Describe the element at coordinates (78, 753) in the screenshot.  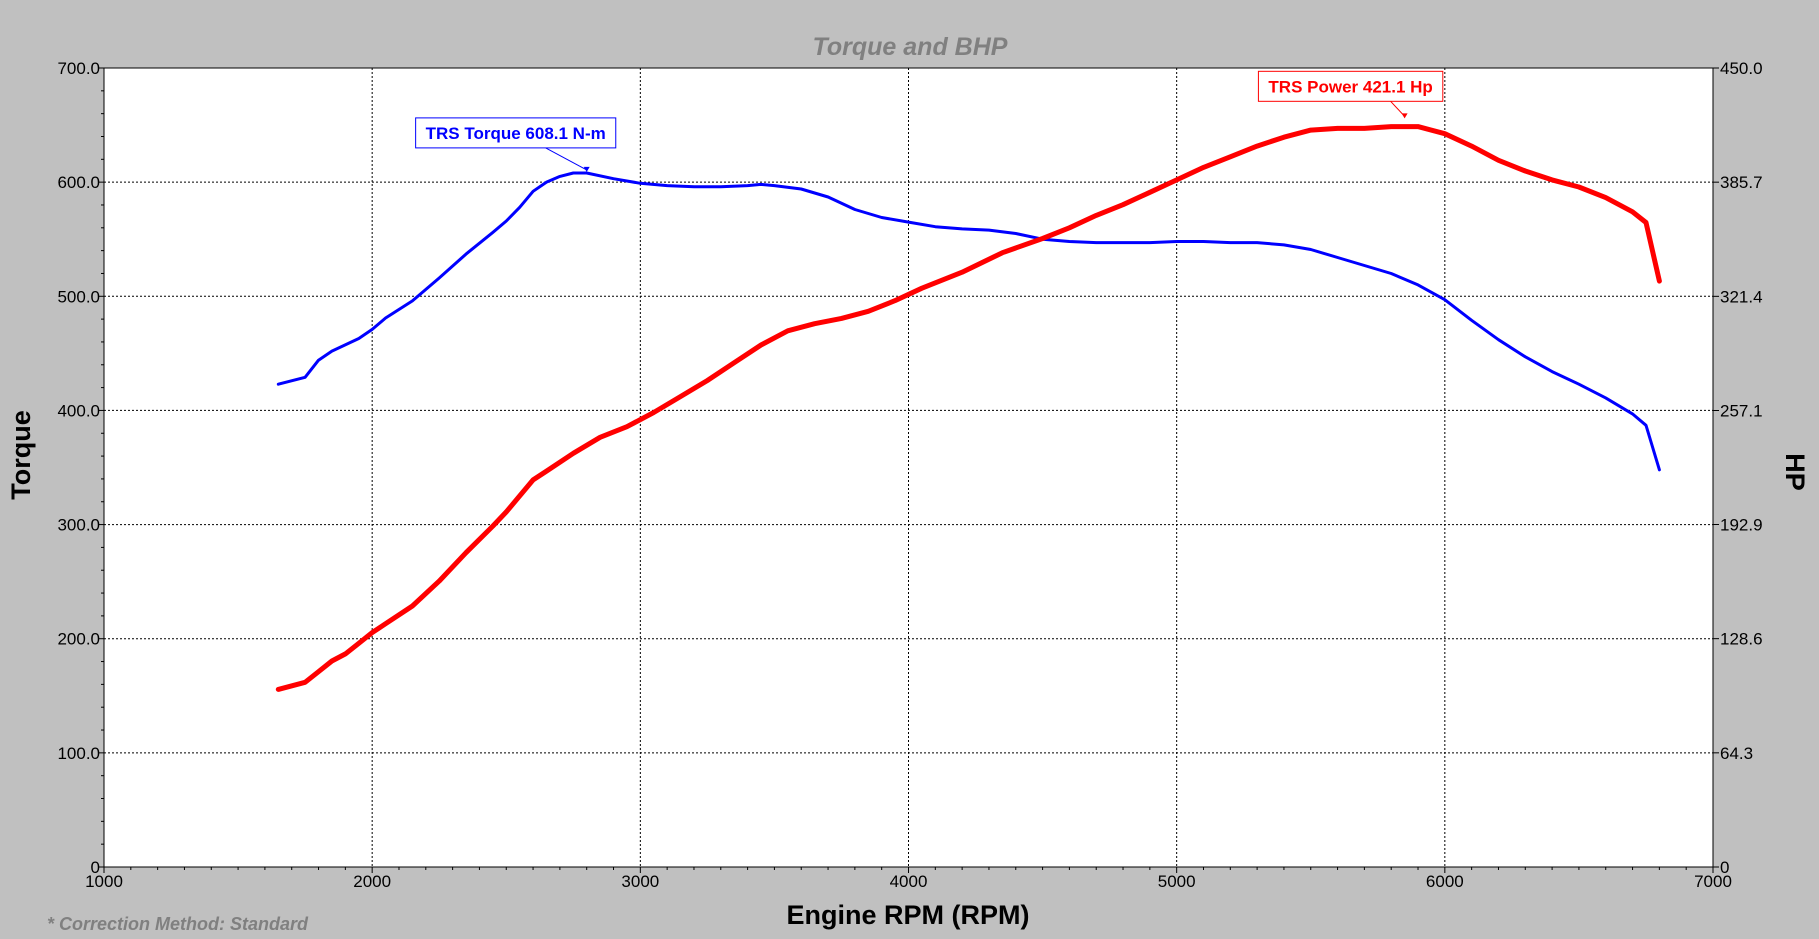
I see `y-left-tick-label: 100.0` at that location.